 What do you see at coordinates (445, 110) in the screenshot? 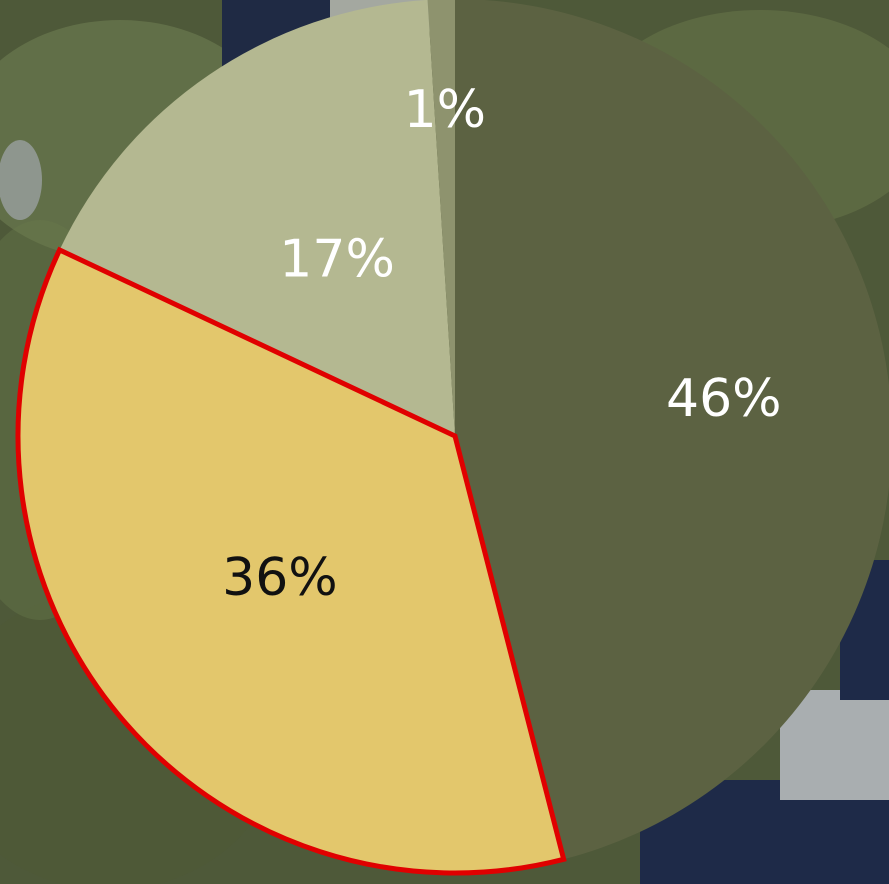
I see `pie-slice-label-4: 1%` at bounding box center [445, 110].